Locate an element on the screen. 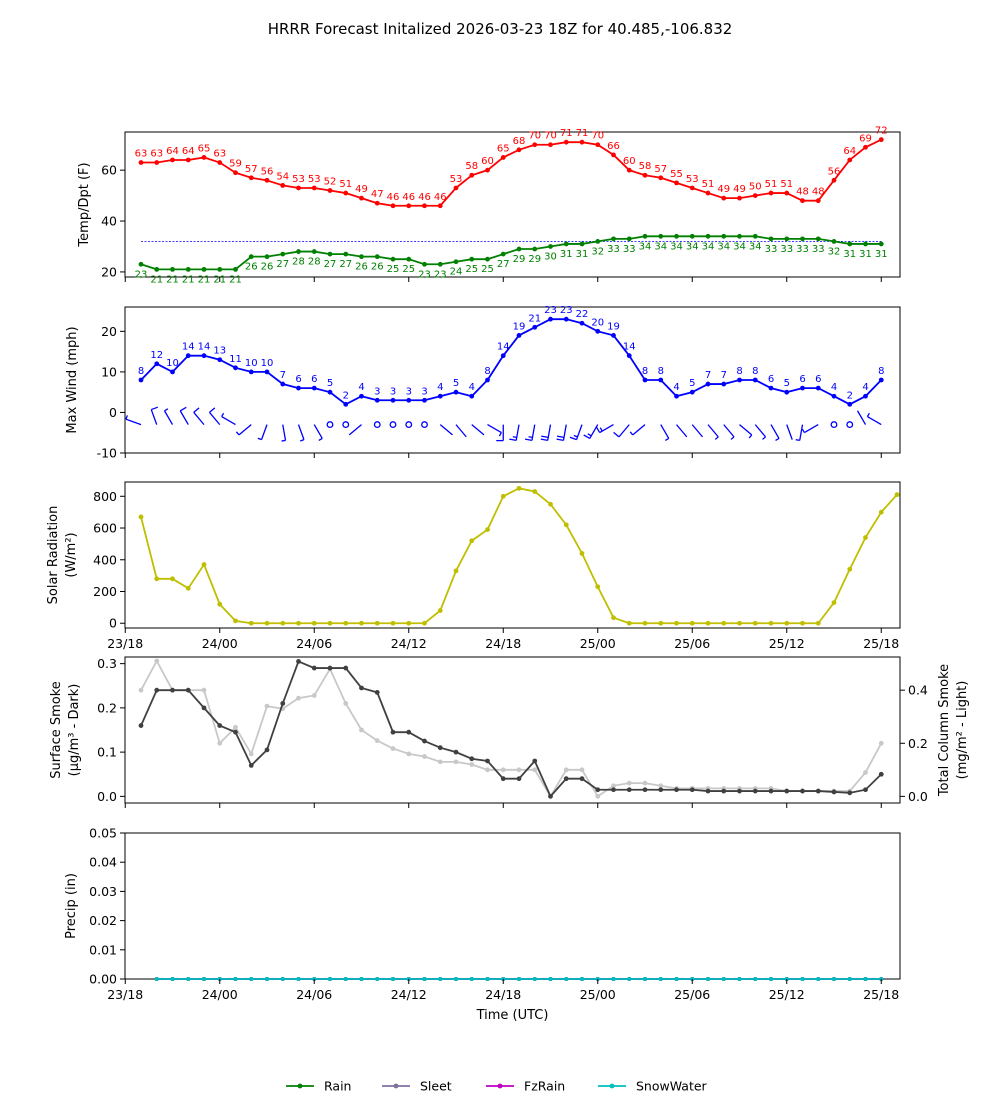 Image resolution: width=1000 pixels, height=1100 pixels. solar-y-label-line2: (W/m²) is located at coordinates (71, 554).